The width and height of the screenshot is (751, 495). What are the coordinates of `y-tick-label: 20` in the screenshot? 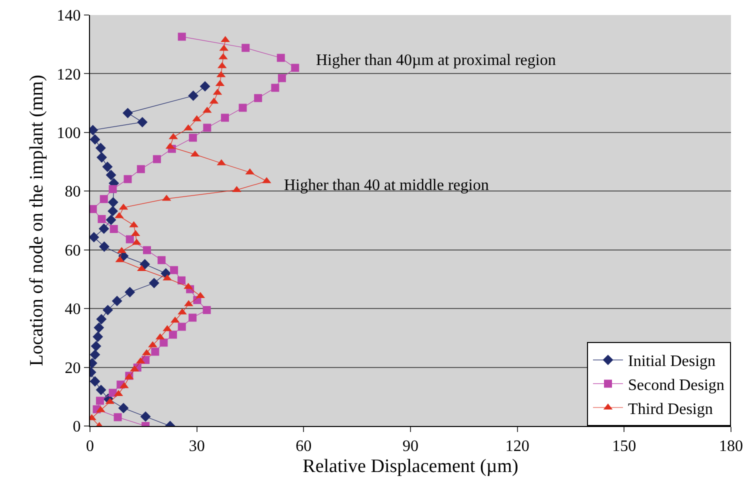 It's located at (72, 368).